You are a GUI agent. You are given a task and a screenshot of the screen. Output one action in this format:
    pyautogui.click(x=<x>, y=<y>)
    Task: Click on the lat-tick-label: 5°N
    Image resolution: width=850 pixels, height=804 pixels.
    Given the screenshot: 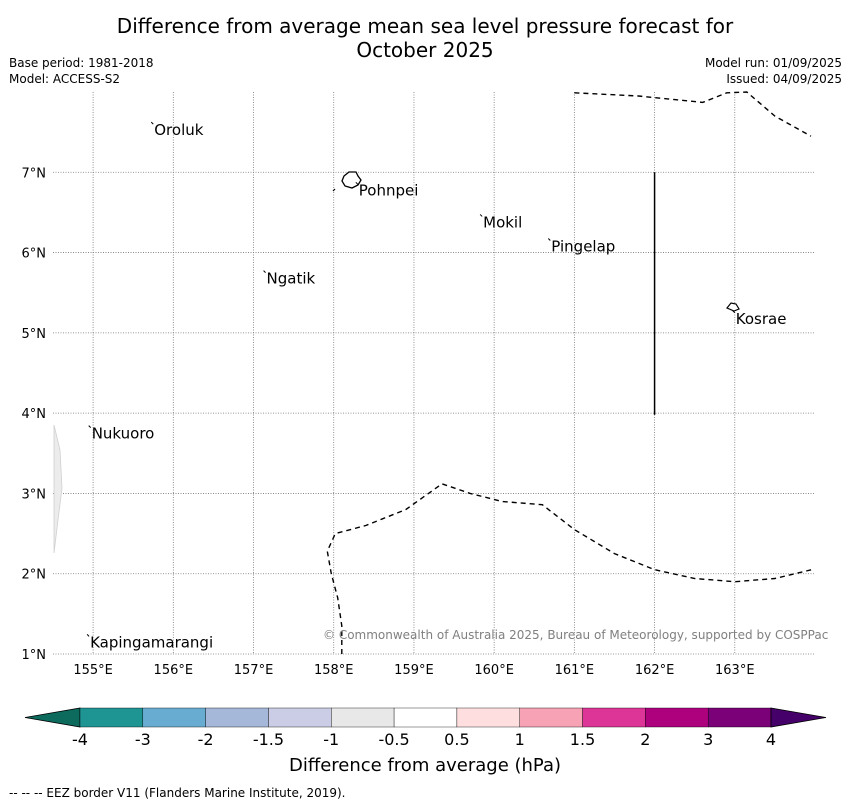 What is the action you would take?
    pyautogui.click(x=34, y=334)
    